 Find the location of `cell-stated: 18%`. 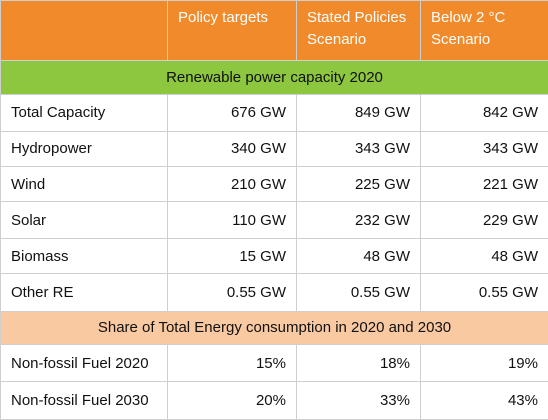

cell-stated: 18% is located at coordinates (358, 363).